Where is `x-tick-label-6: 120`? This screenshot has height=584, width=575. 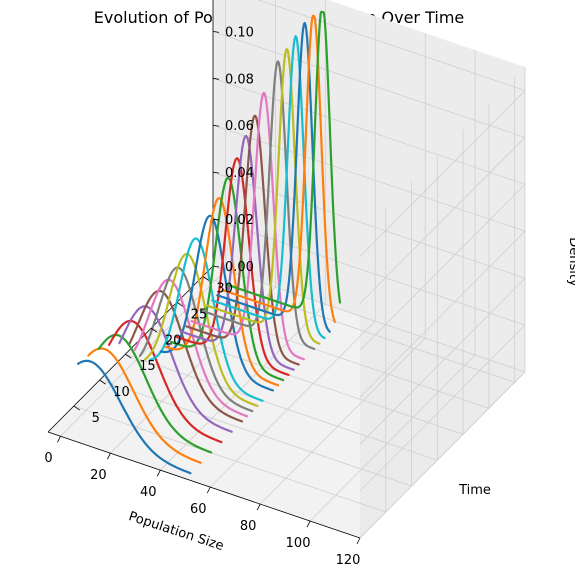 x-tick-label-6: 120 is located at coordinates (348, 560).